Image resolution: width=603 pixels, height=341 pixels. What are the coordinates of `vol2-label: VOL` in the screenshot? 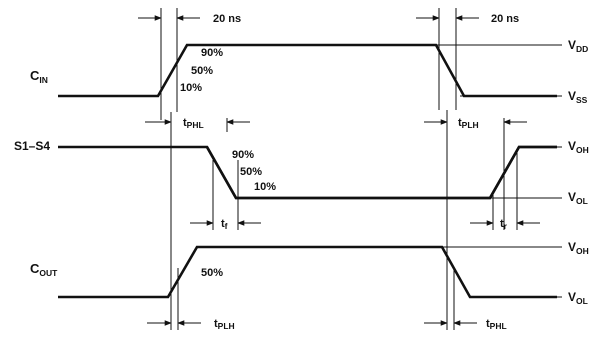 It's located at (578, 298).